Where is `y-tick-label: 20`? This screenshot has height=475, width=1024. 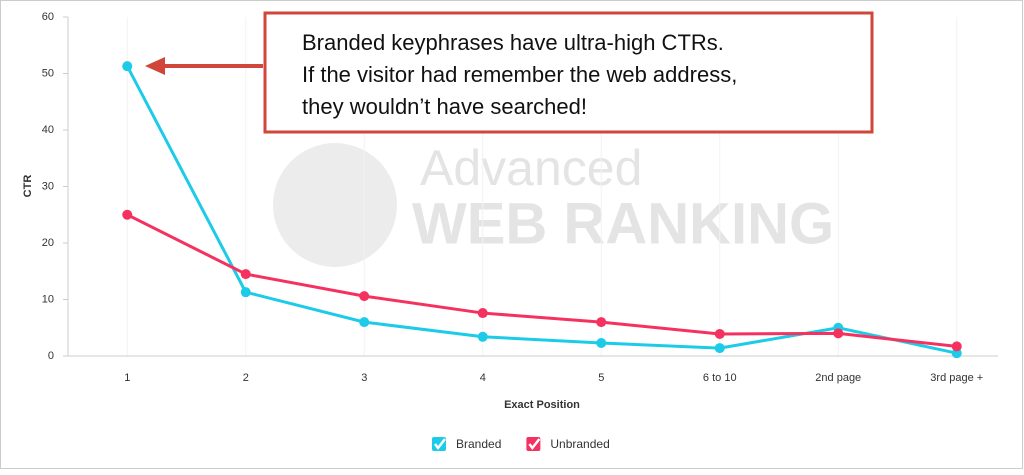
y-tick-label: 20 is located at coordinates (48, 243).